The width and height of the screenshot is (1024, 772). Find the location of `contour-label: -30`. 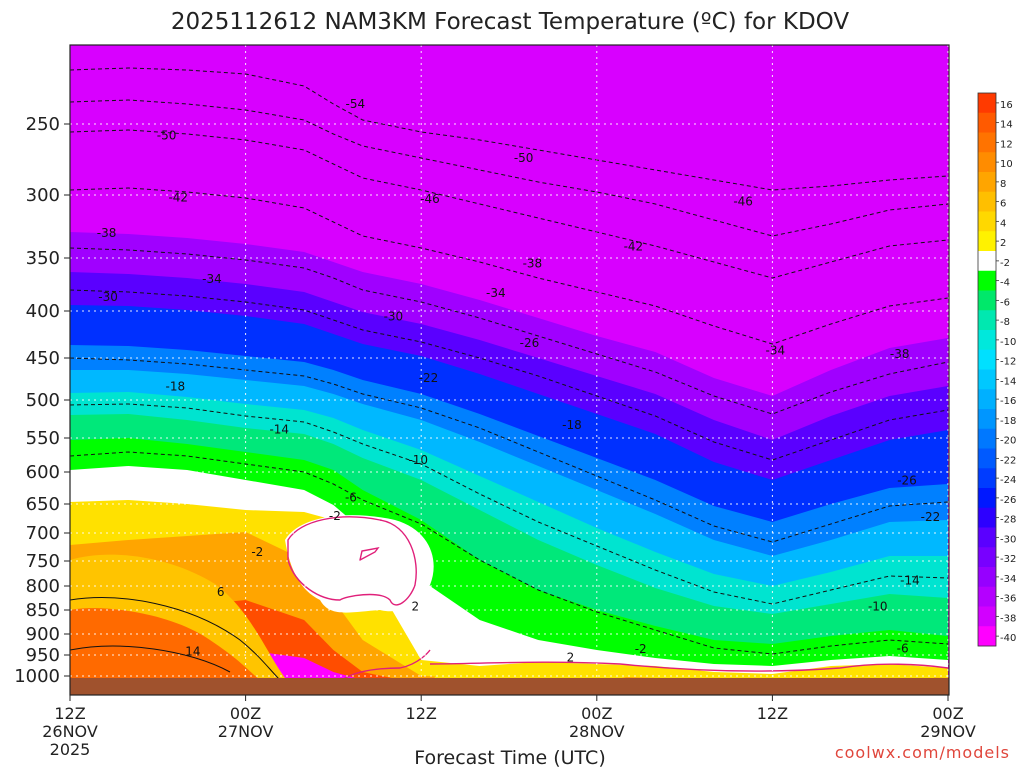

contour-label: -30 is located at coordinates (108, 297).